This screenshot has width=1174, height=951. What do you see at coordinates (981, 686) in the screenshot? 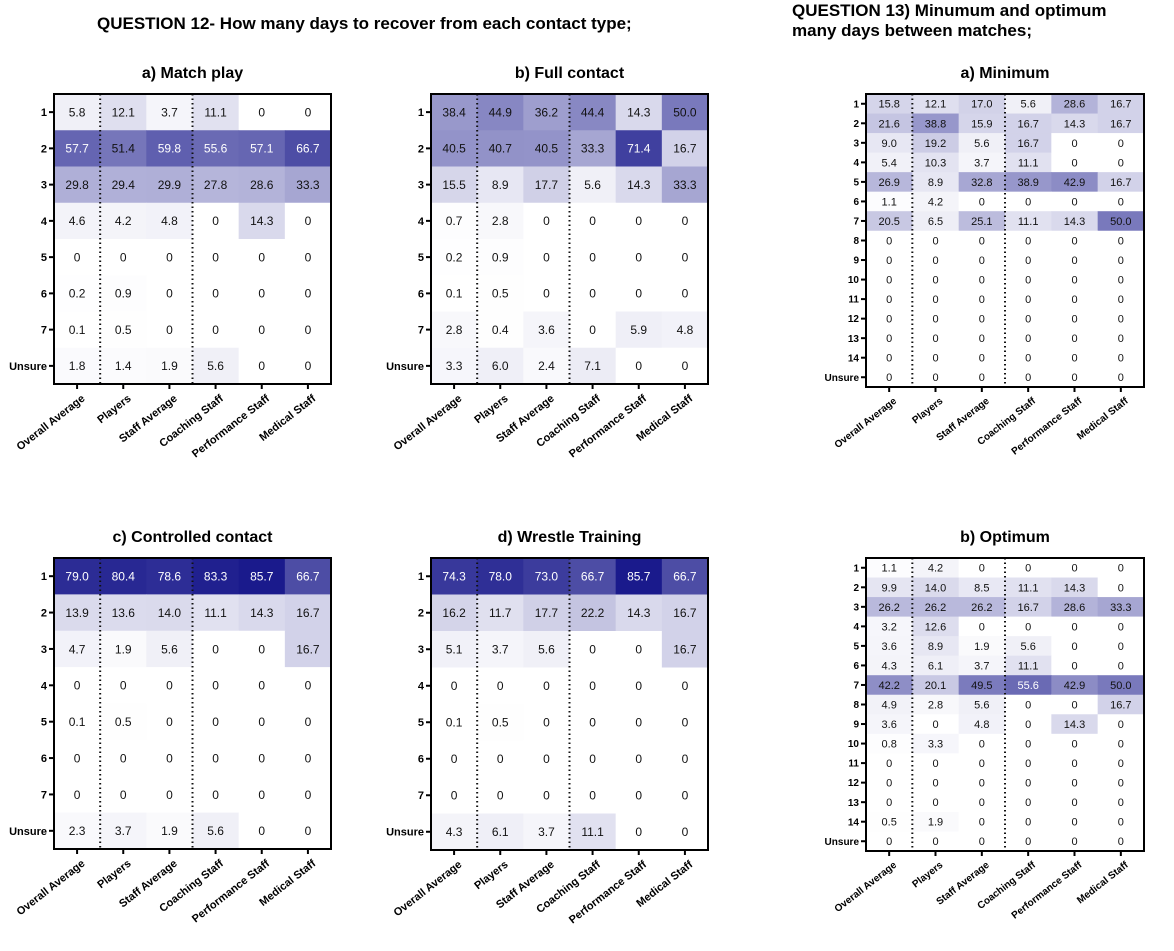
I see `cell-value-label: 49.5` at bounding box center [981, 686].